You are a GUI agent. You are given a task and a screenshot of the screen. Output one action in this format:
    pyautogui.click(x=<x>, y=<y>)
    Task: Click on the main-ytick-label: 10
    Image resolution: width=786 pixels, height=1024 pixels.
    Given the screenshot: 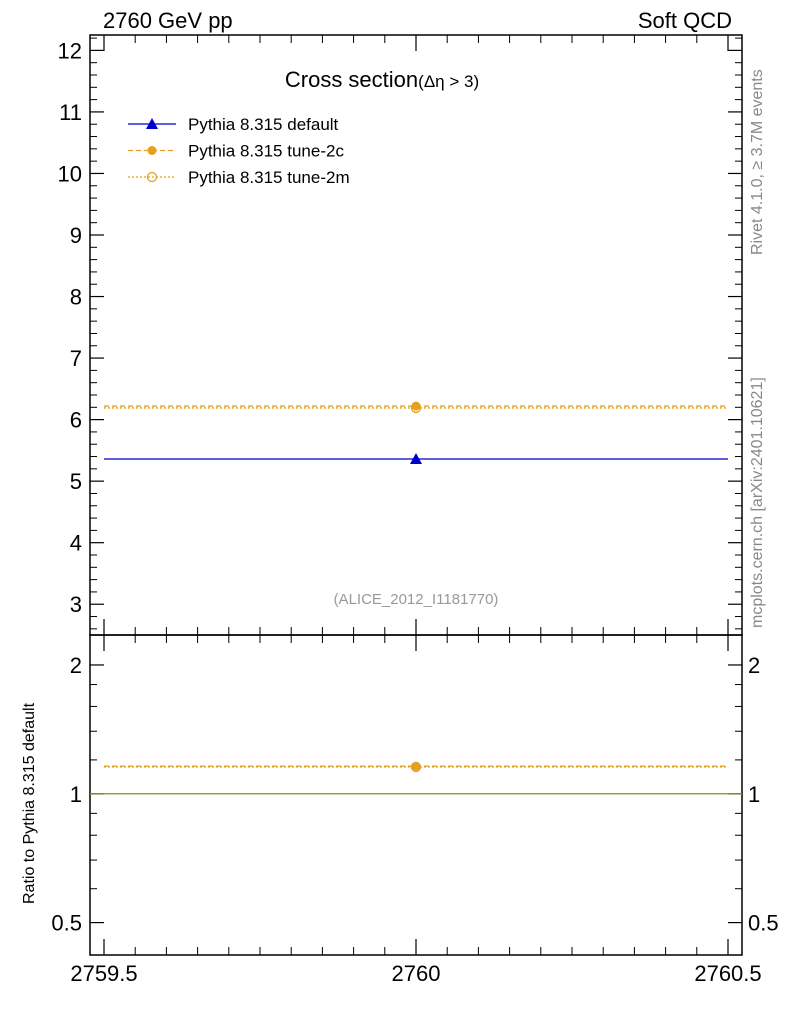 What is the action you would take?
    pyautogui.click(x=70, y=173)
    